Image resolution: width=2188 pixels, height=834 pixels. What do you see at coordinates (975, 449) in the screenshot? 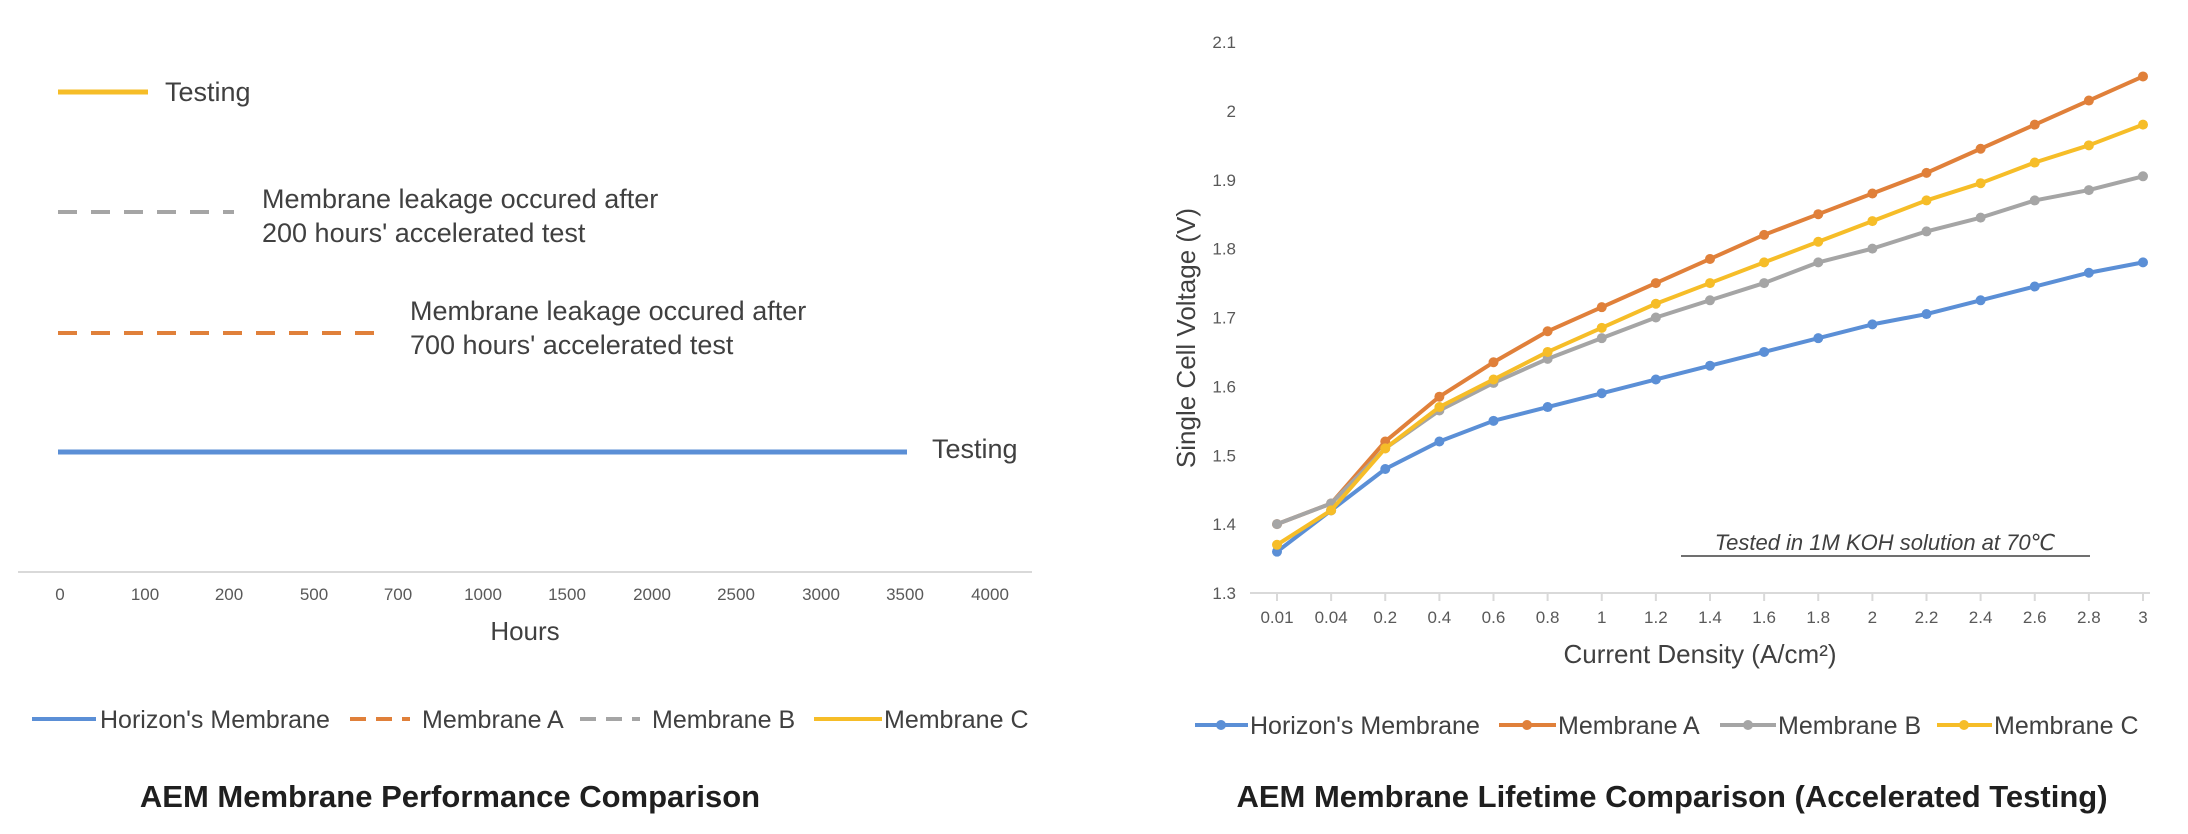
I see `annotation-horizon: Testing` at bounding box center [975, 449].